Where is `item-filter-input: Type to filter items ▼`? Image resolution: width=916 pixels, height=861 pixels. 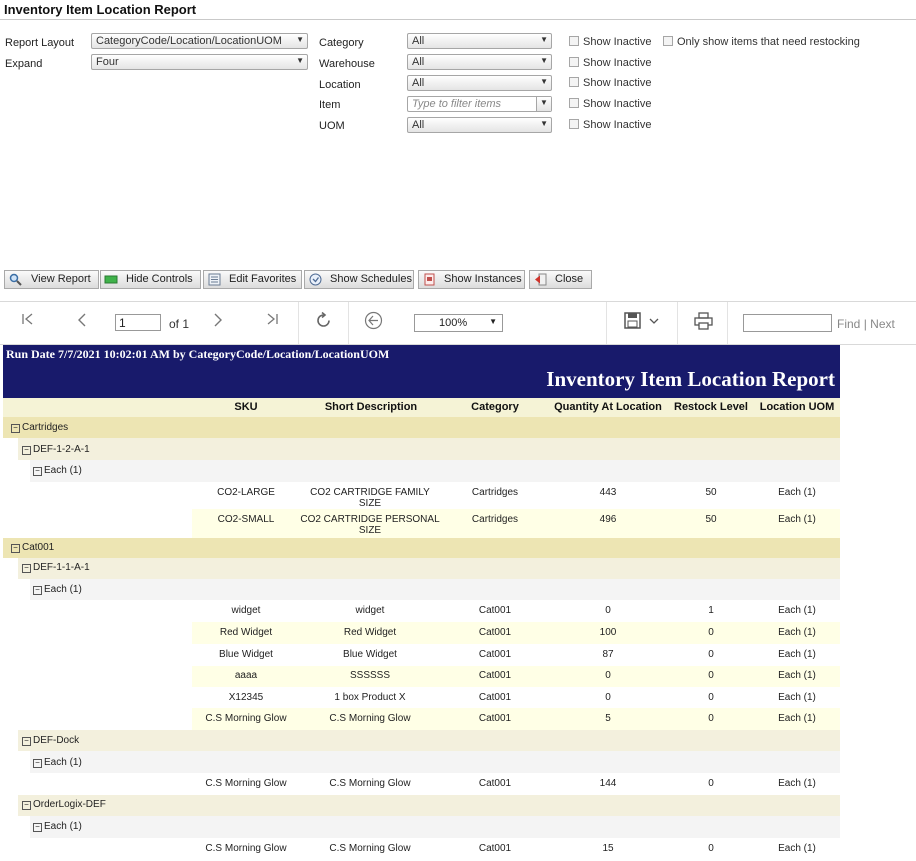 item-filter-input: Type to filter items ▼ is located at coordinates (479, 104).